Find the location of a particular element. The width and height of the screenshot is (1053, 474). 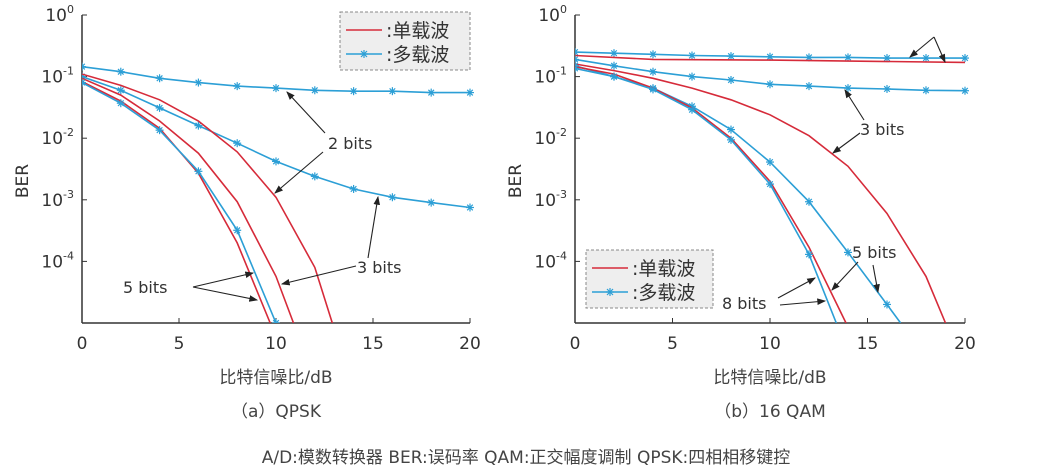

chart-caption: （b）16 QAM is located at coordinates (770, 412).